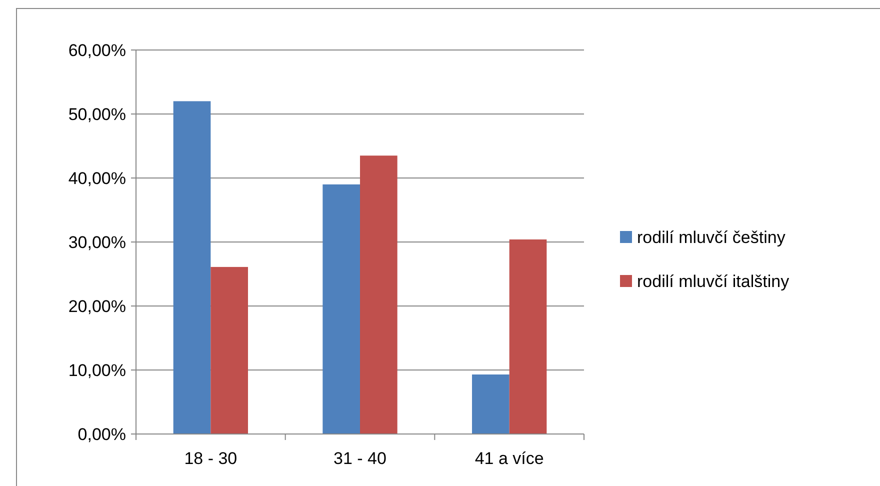 This screenshot has height=486, width=880. What do you see at coordinates (97, 50) in the screenshot?
I see `y-tick-label: 60,00%` at bounding box center [97, 50].